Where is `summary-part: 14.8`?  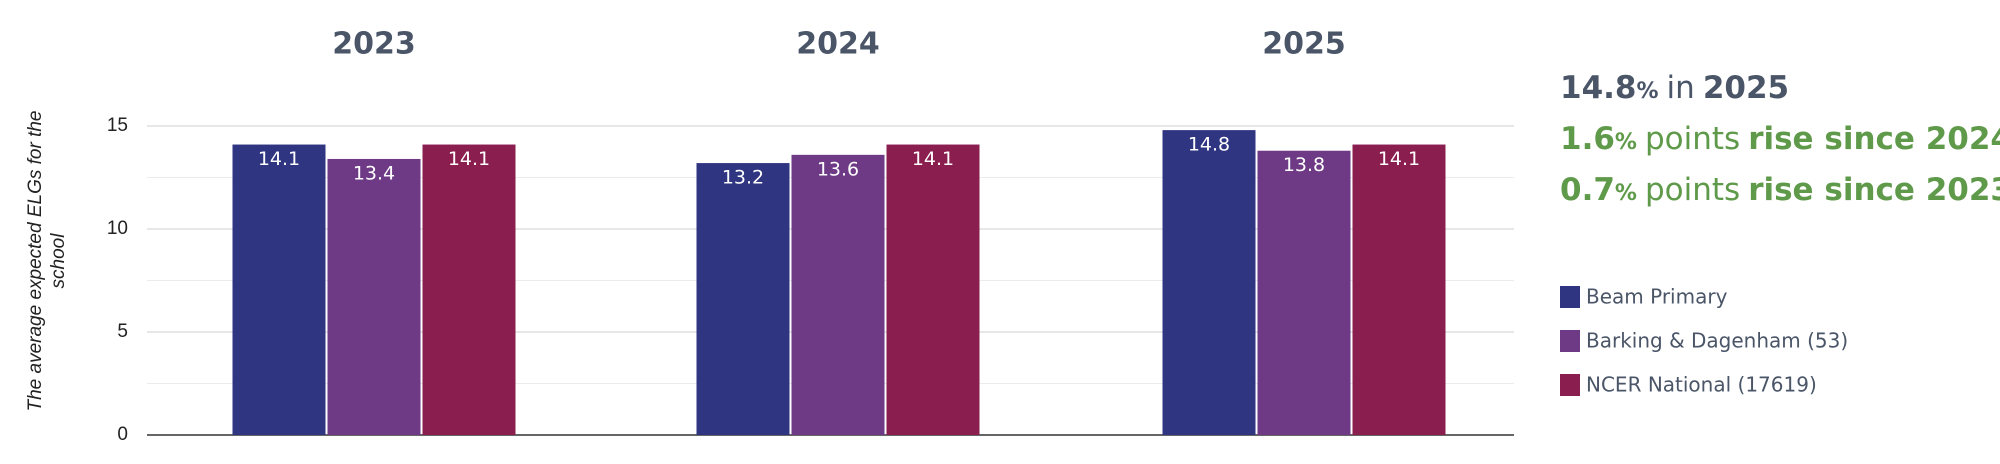 summary-part: 14.8 is located at coordinates (1598, 88).